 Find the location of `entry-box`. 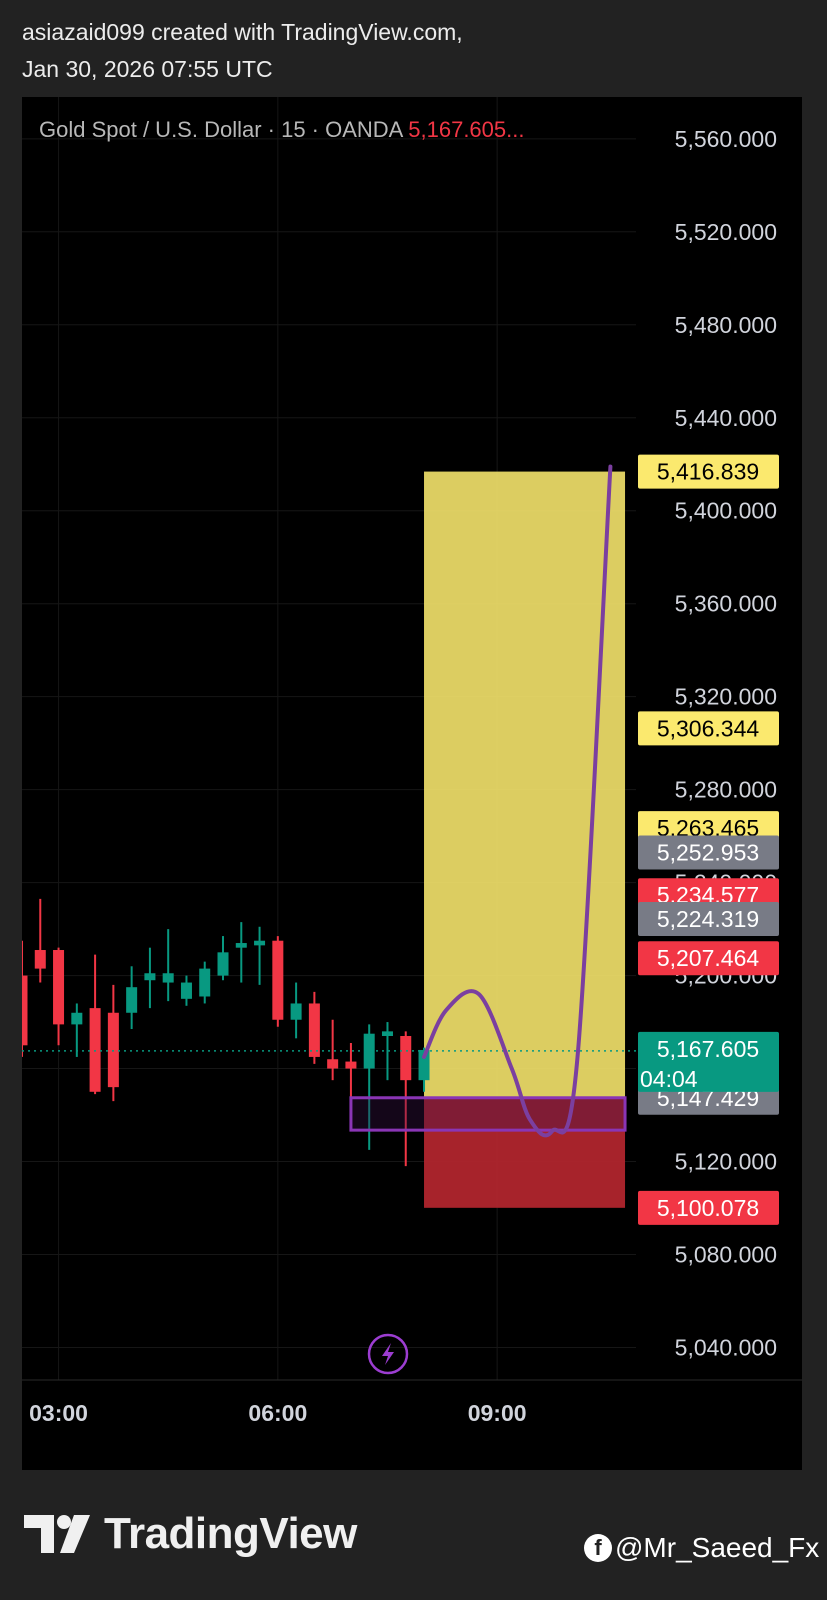

entry-box is located at coordinates (488, 1114).